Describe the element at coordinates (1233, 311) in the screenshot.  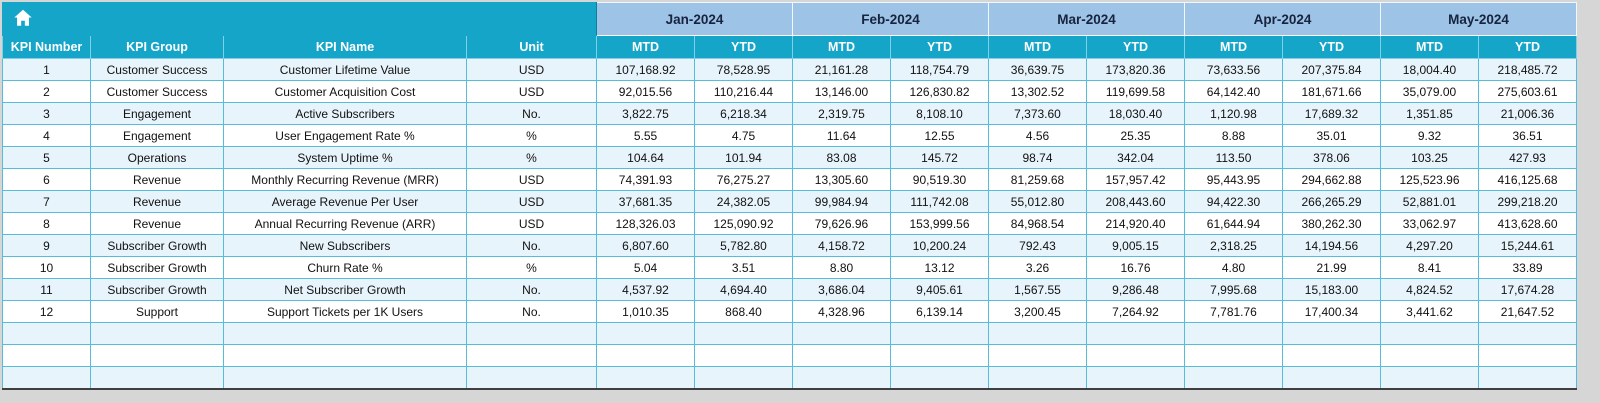
I see `value-cell: 7,781.76` at that location.